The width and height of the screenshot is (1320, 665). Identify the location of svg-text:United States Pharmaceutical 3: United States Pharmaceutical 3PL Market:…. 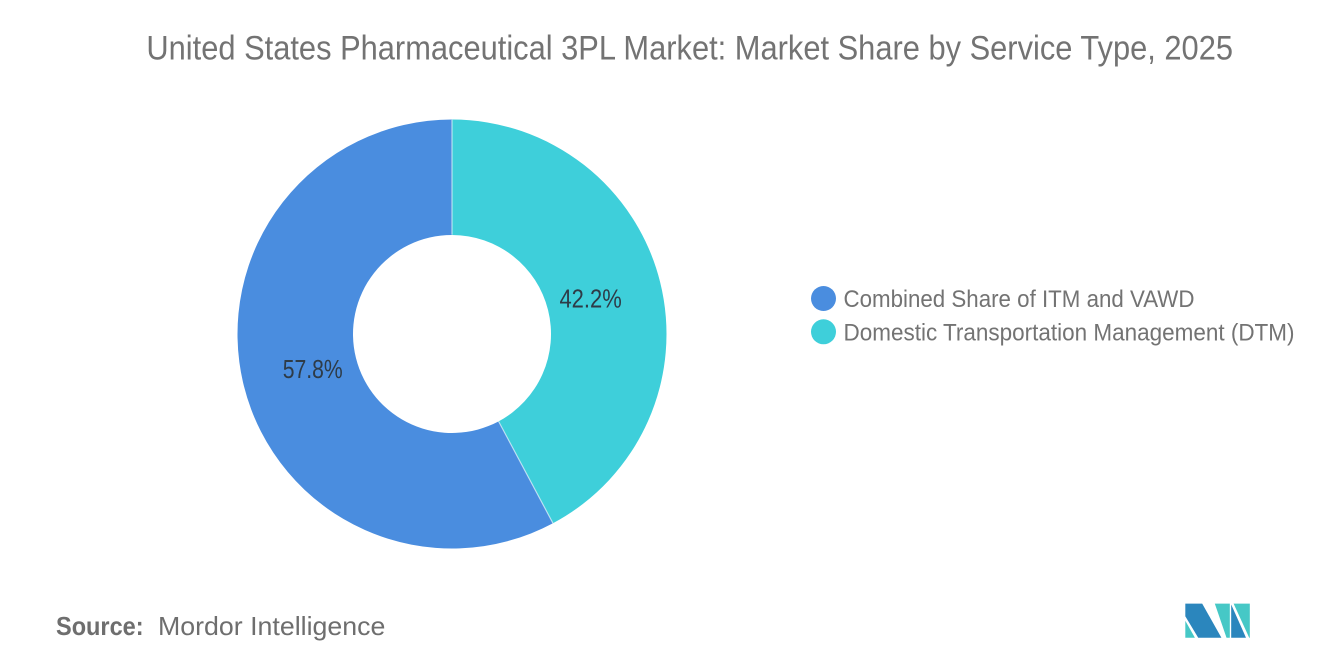
(689, 48).